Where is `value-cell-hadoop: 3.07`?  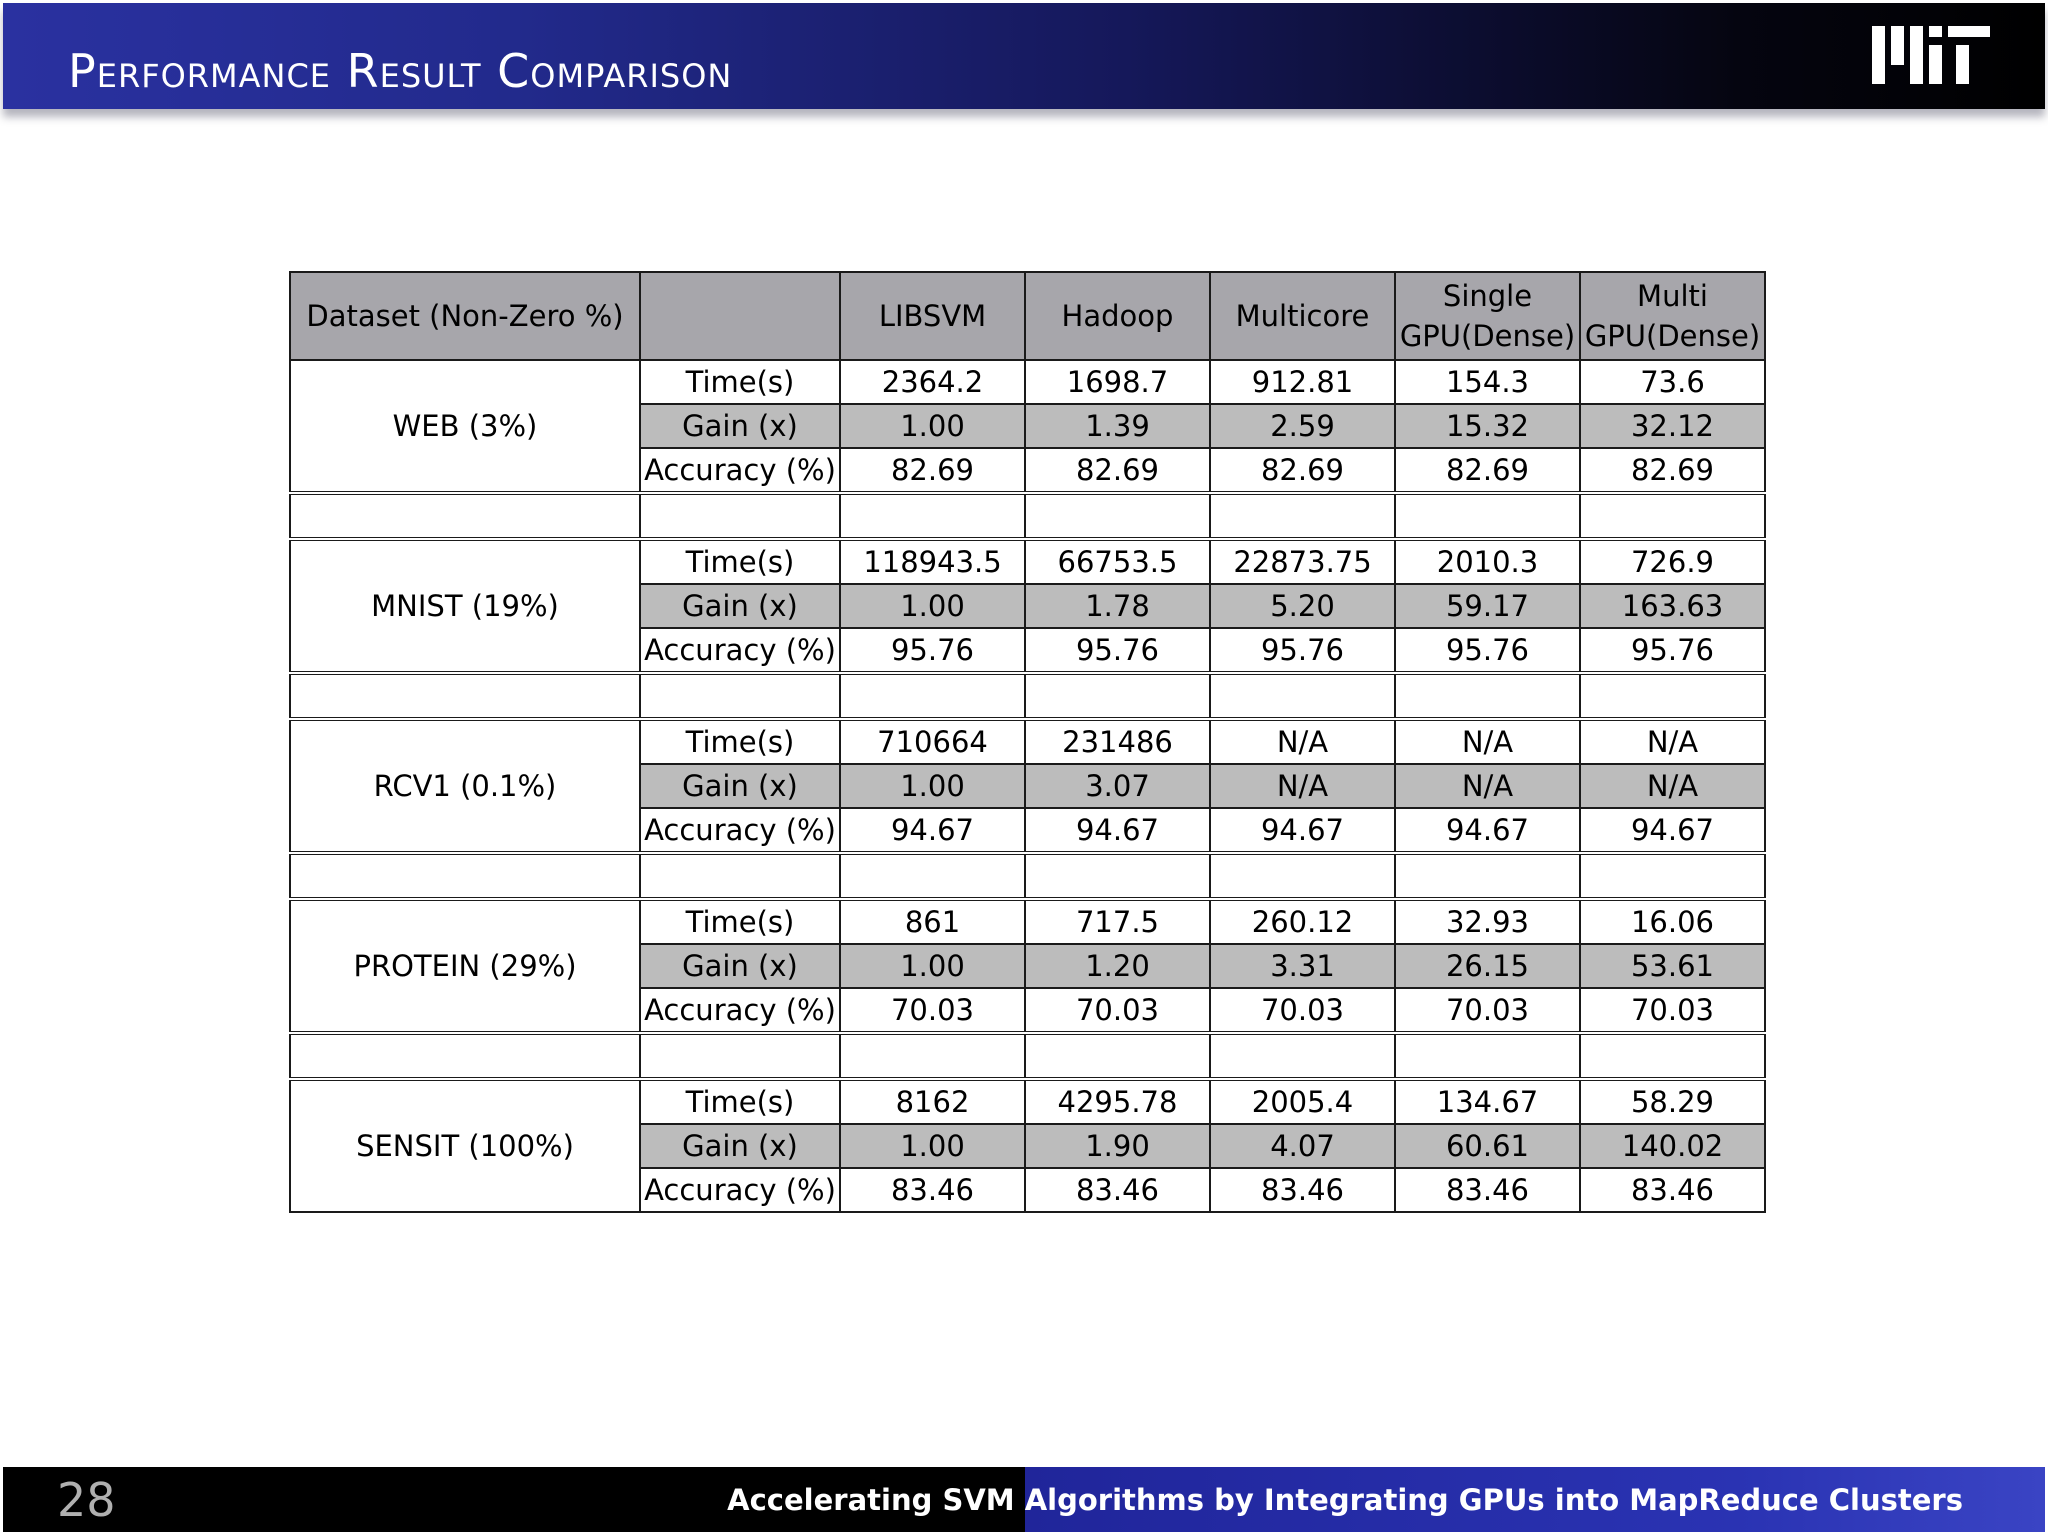
value-cell-hadoop: 3.07 is located at coordinates (1117, 786).